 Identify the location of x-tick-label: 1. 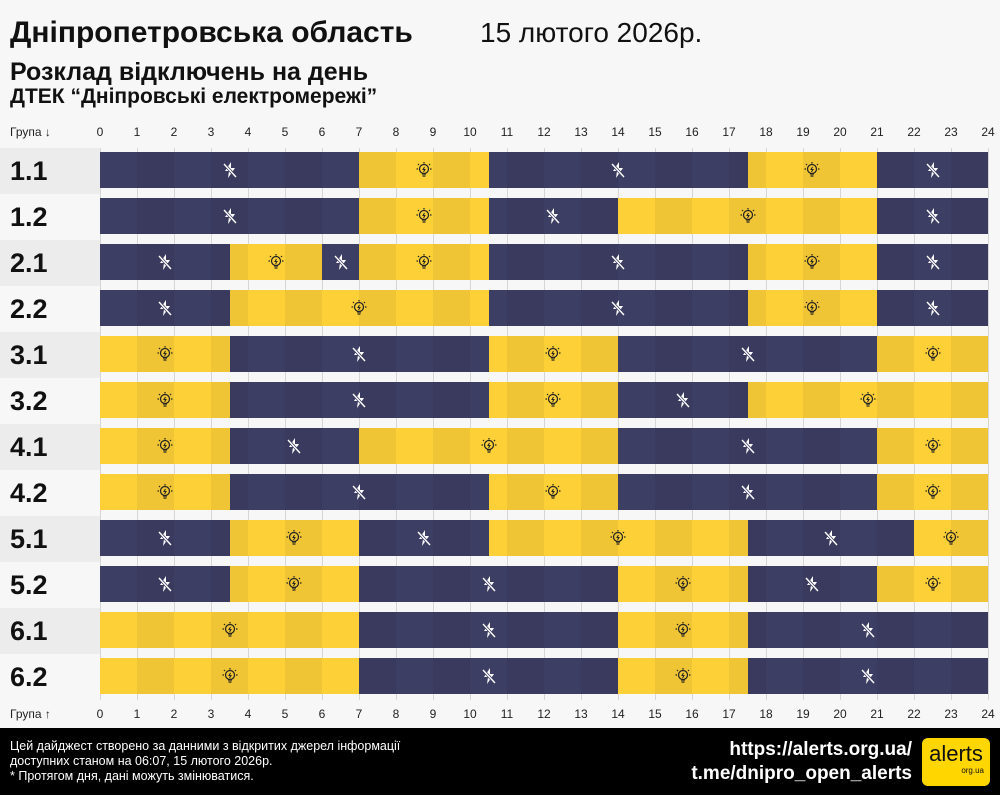
(137, 132).